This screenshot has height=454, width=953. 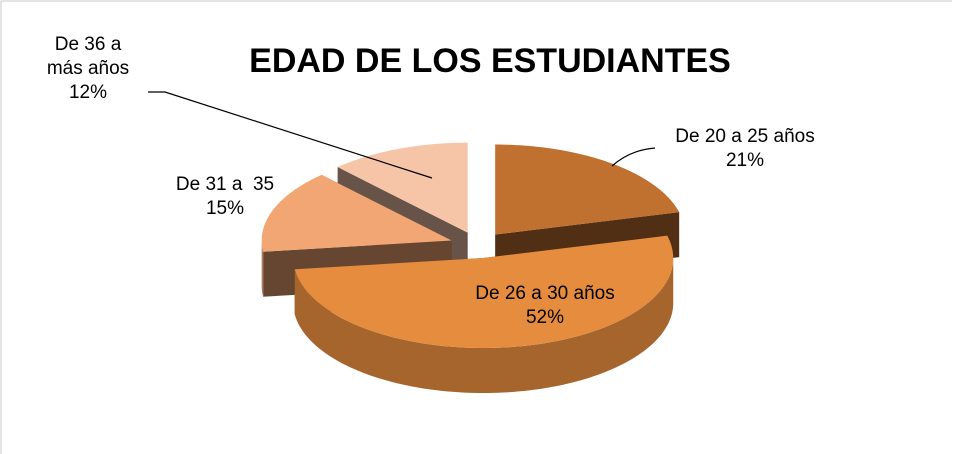 What do you see at coordinates (745, 136) in the screenshot?
I see `category-label: De 20 a 25 años` at bounding box center [745, 136].